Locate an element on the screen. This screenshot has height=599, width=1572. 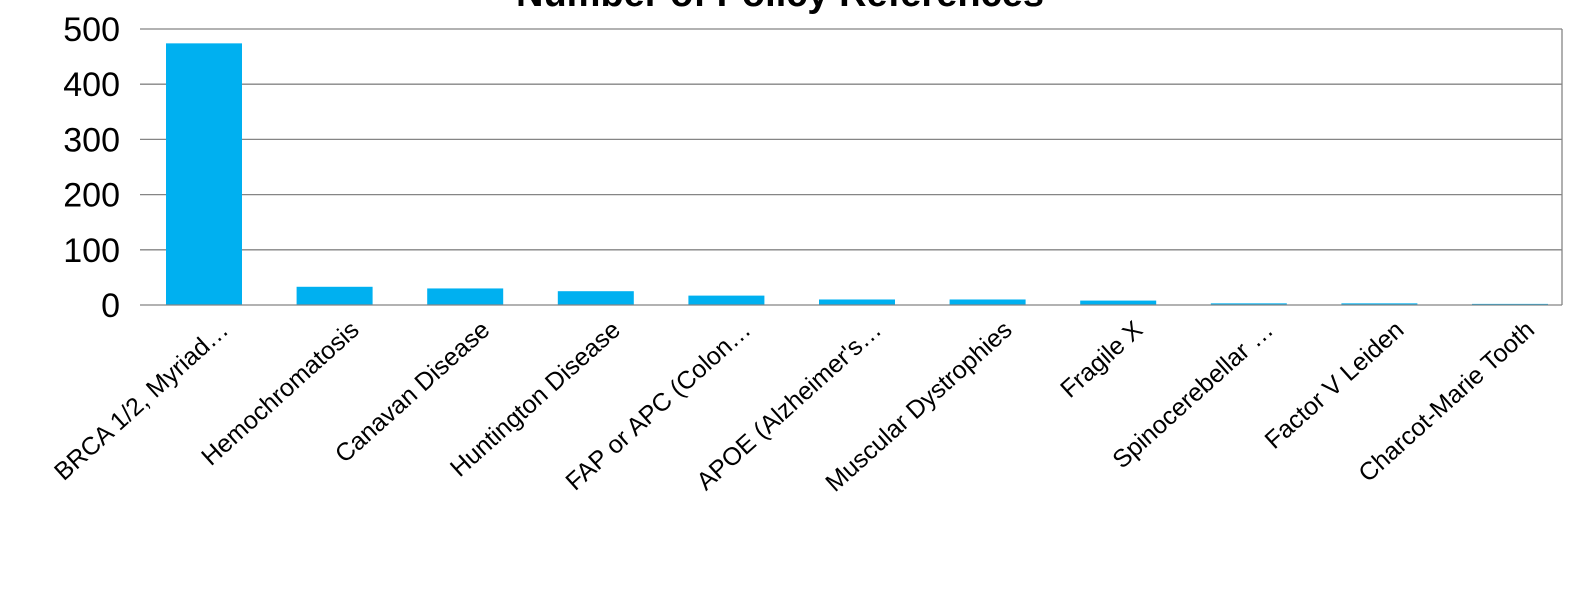
chart-title: Number of Policy References is located at coordinates (780, 7).